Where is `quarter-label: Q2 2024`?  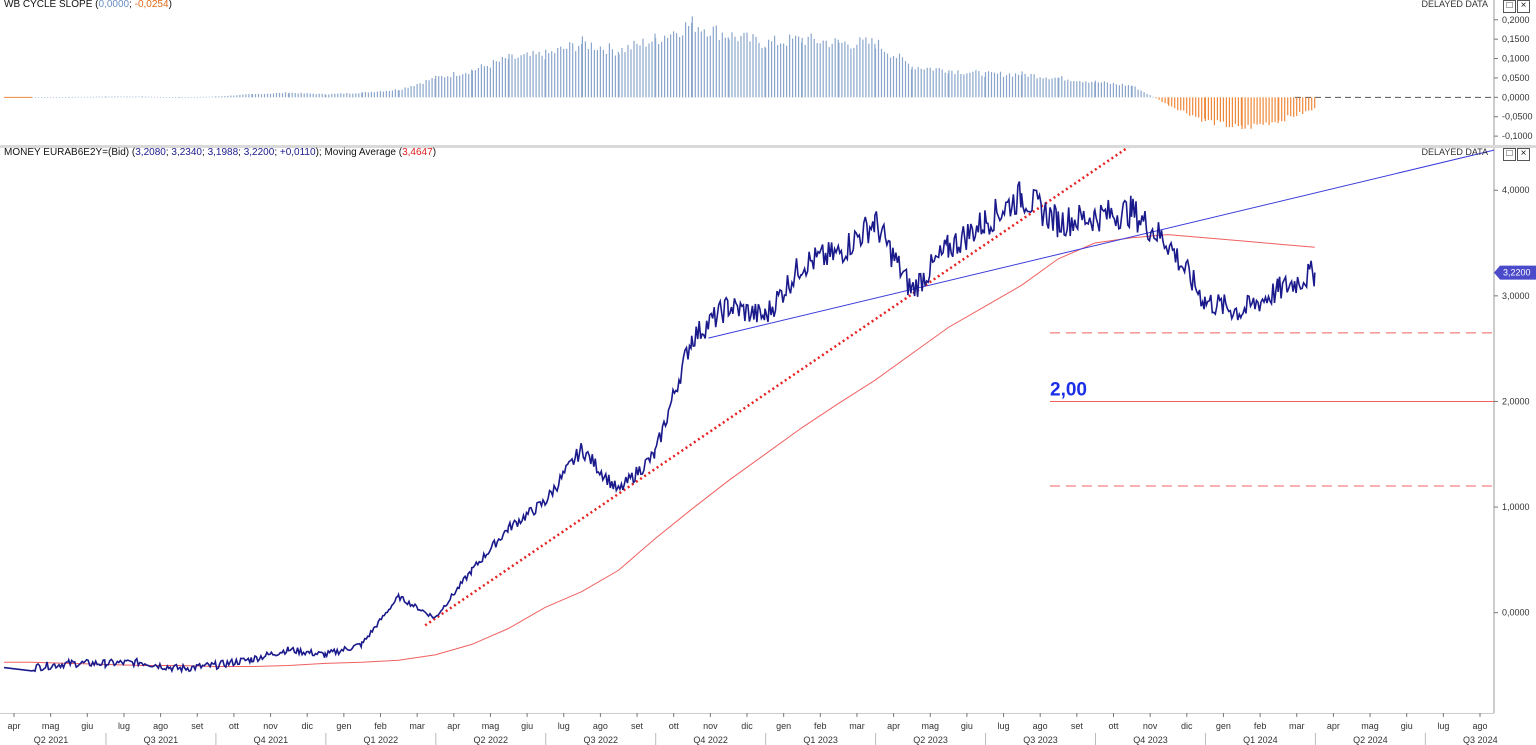 quarter-label: Q2 2024 is located at coordinates (1370, 740).